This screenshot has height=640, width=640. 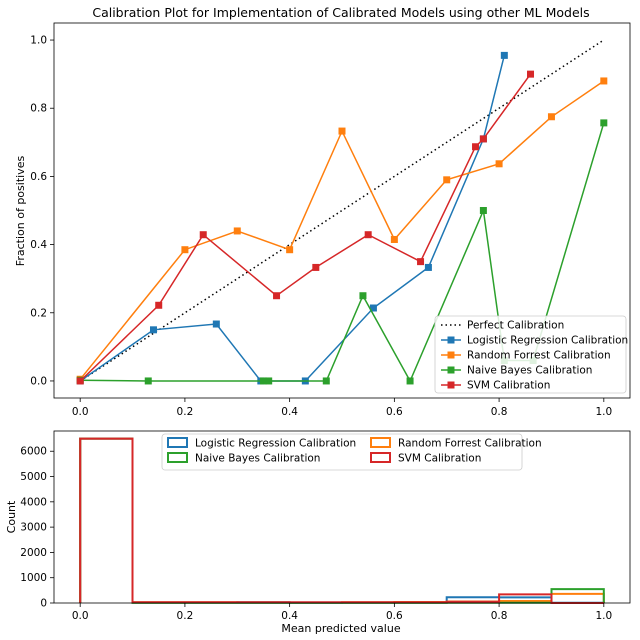 What do you see at coordinates (508, 386) in the screenshot?
I see `svm-calibration-legend-label: SVM Calibration` at bounding box center [508, 386].